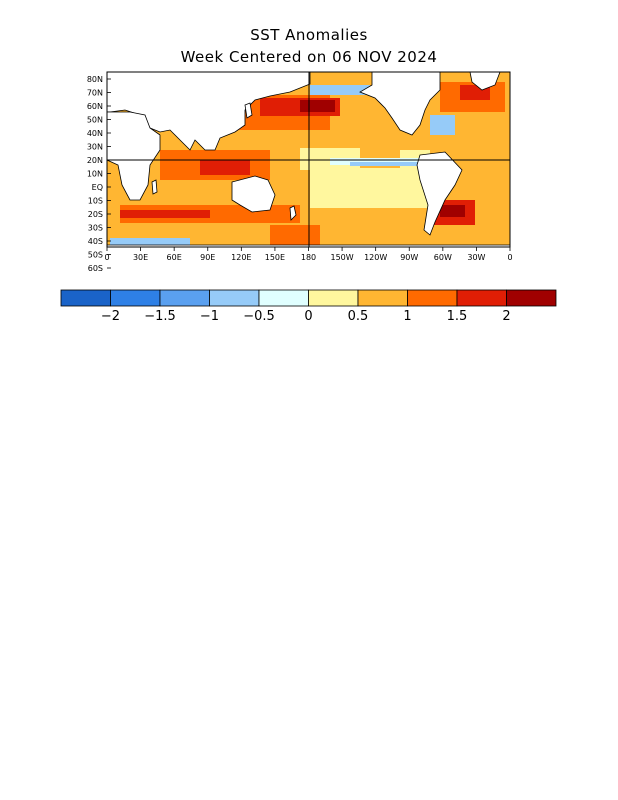 The width and height of the screenshot is (618, 800). I want to click on lon-label: 180, so click(308, 257).